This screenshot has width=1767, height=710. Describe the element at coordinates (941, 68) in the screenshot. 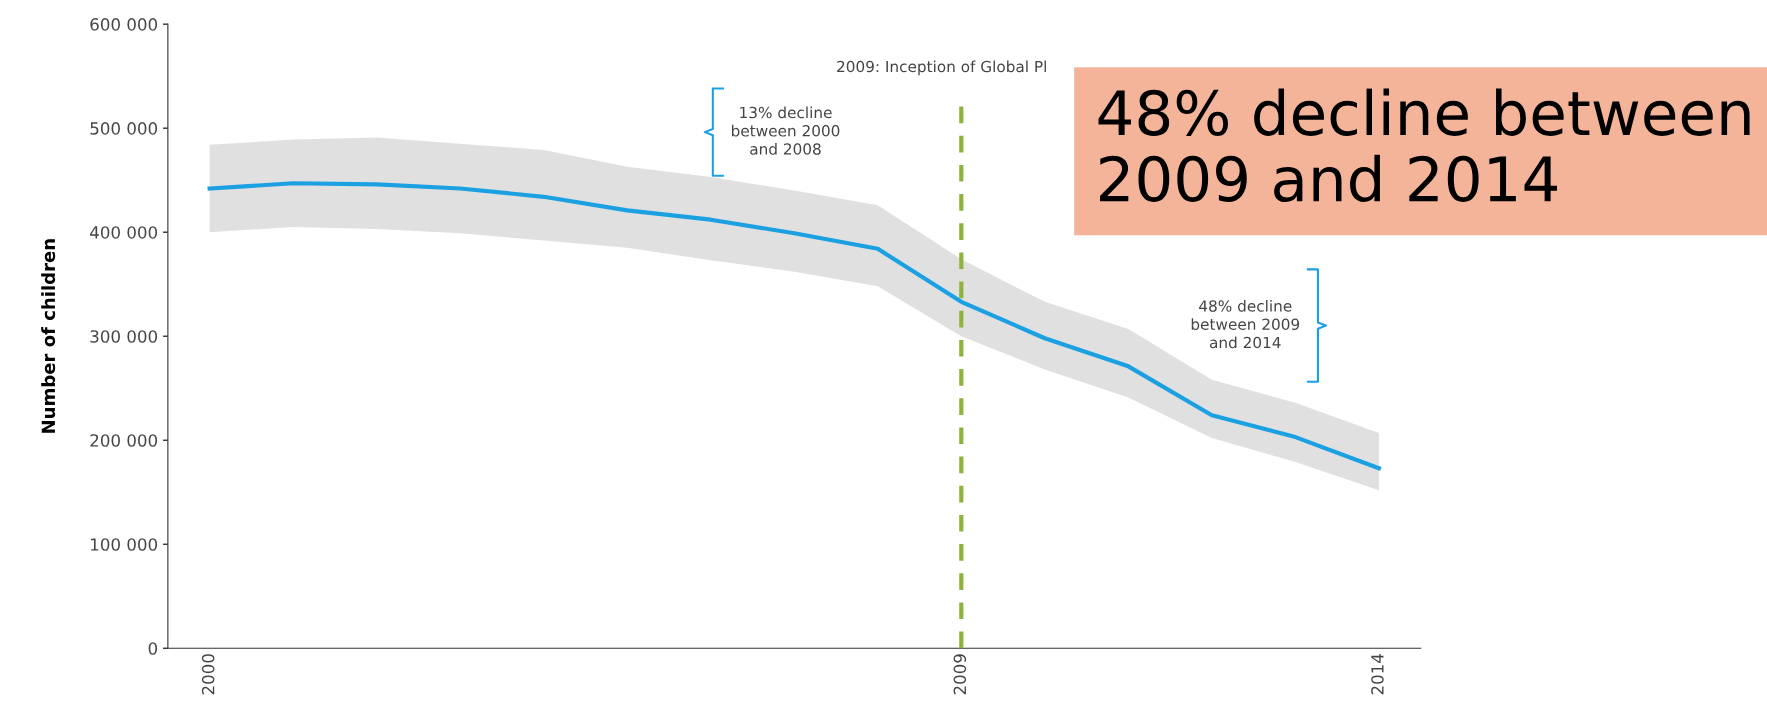

I see `ref-line-label: 2009: Inception of Global Pl` at that location.